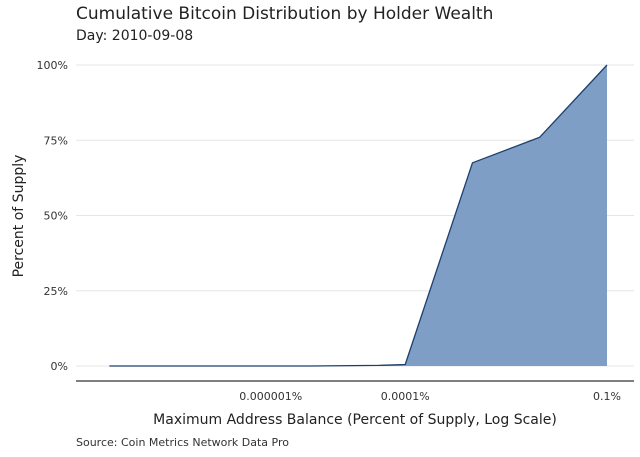 The width and height of the screenshot is (640, 457). Describe the element at coordinates (135, 36) in the screenshot. I see `chart-subtitle: Day: 2010-09-08` at that location.